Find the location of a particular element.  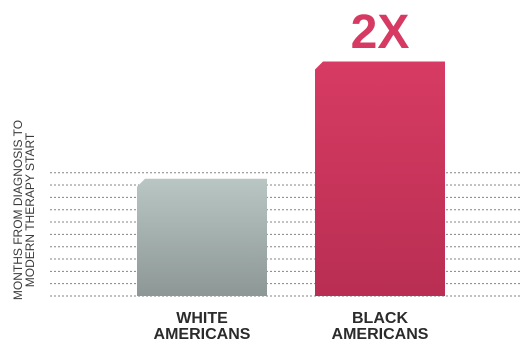

annotations: 2X is located at coordinates (380, 32).